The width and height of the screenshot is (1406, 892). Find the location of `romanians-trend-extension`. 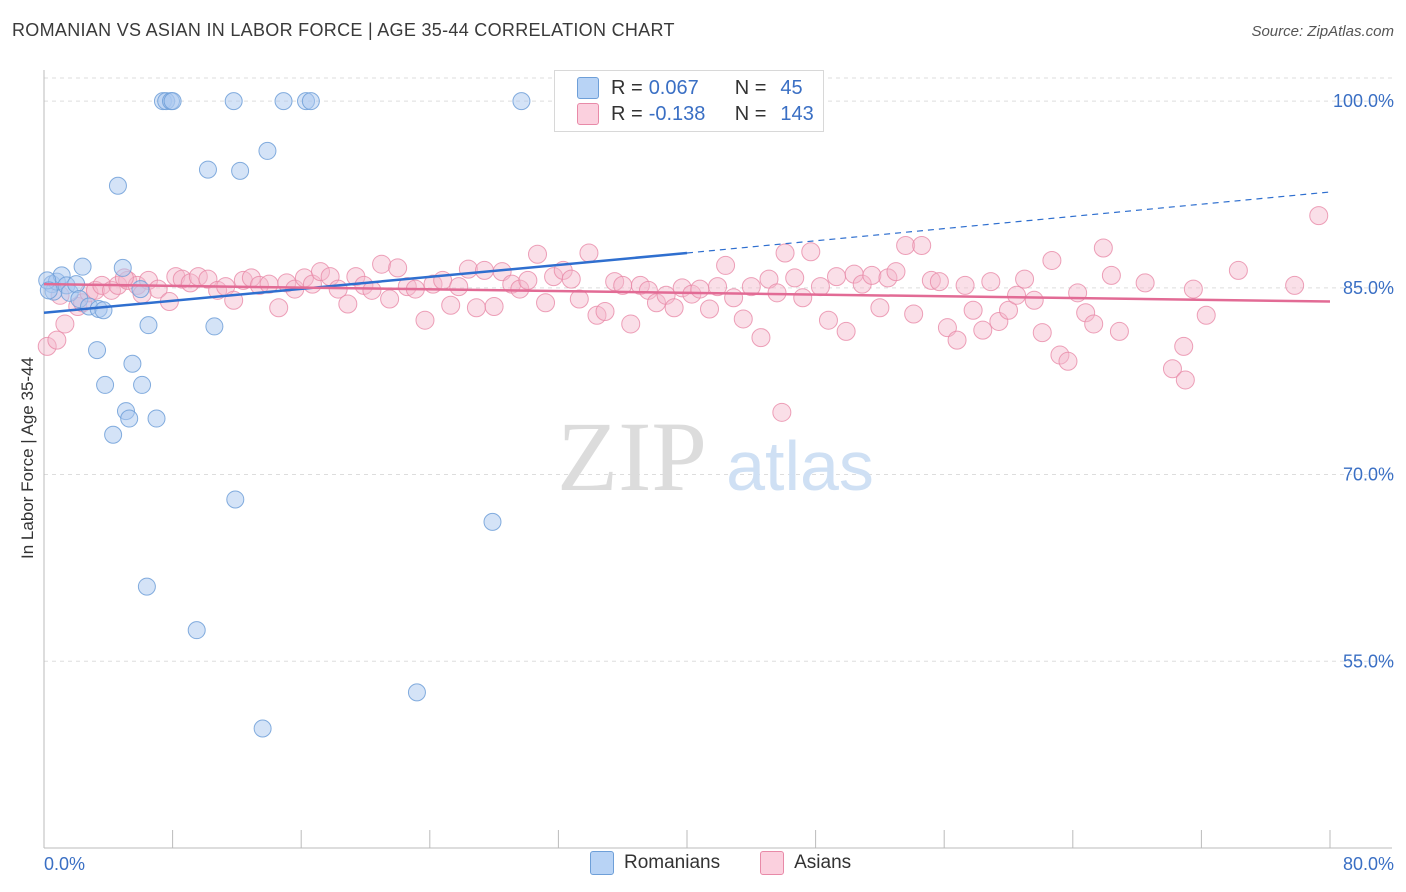

romanians-trend-extension is located at coordinates (1008, 222).